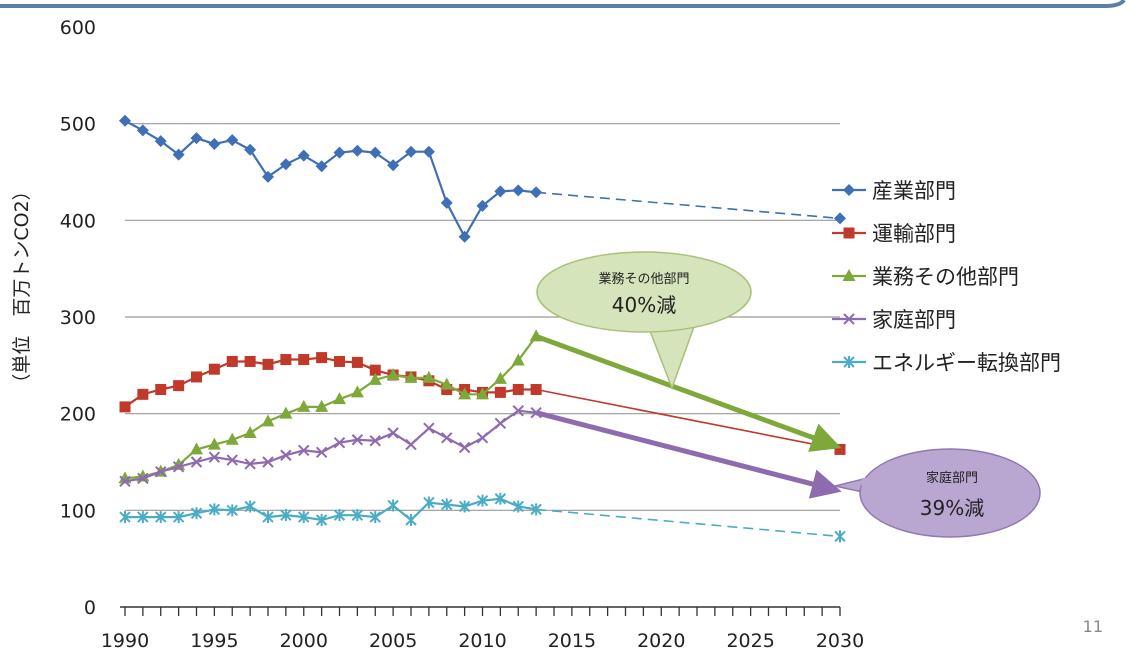 The image size is (1137, 656). I want to click on y-tick-label: 500, so click(78, 125).